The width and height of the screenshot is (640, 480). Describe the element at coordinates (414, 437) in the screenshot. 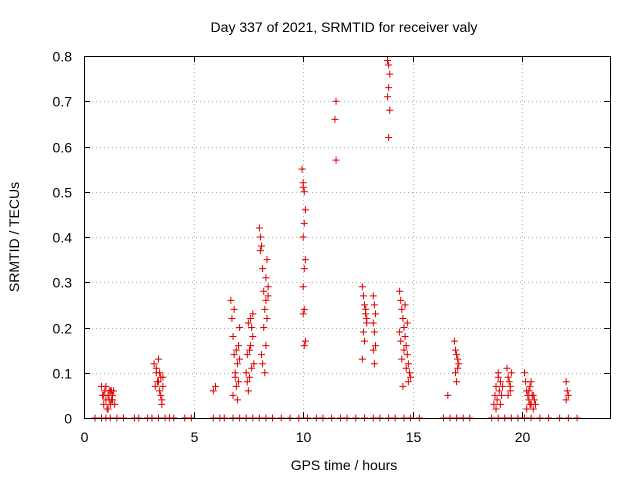

I see `x-tick-label: 15` at that location.